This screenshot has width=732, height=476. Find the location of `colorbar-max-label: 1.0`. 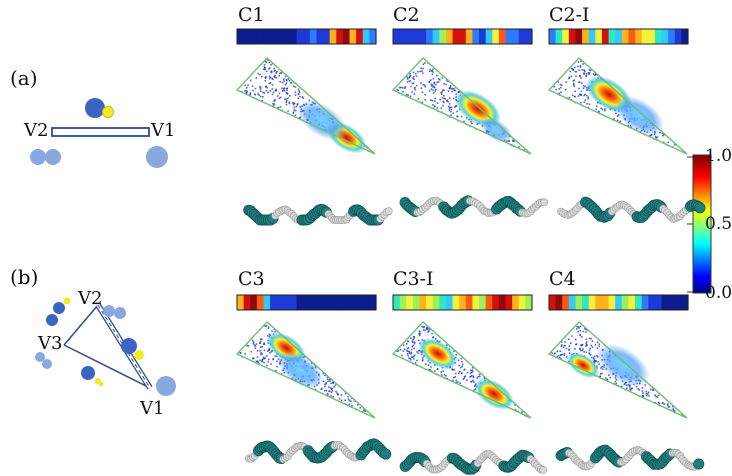

colorbar-max-label: 1.0 is located at coordinates (718, 156).